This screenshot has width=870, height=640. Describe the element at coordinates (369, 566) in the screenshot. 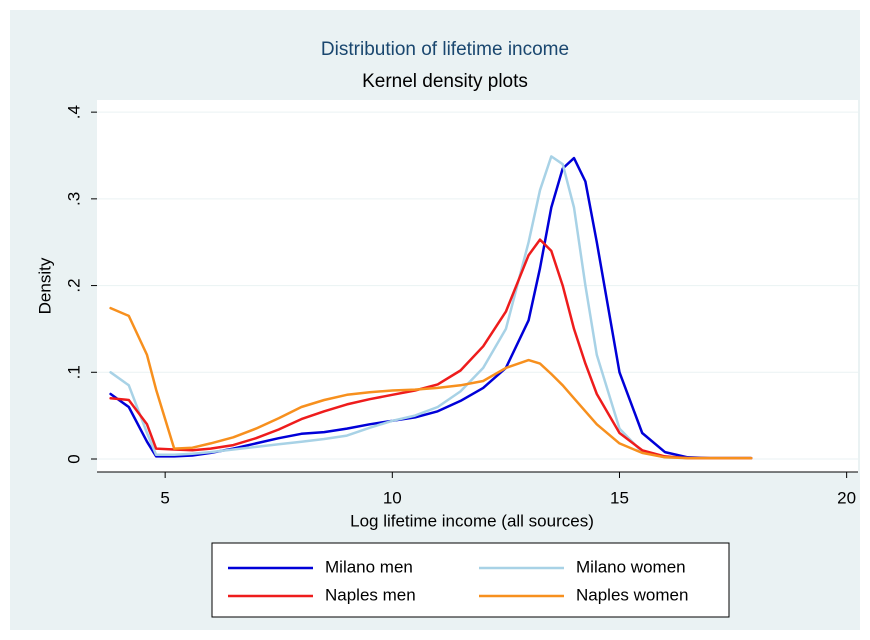

I see `legend-label: Milano men` at that location.